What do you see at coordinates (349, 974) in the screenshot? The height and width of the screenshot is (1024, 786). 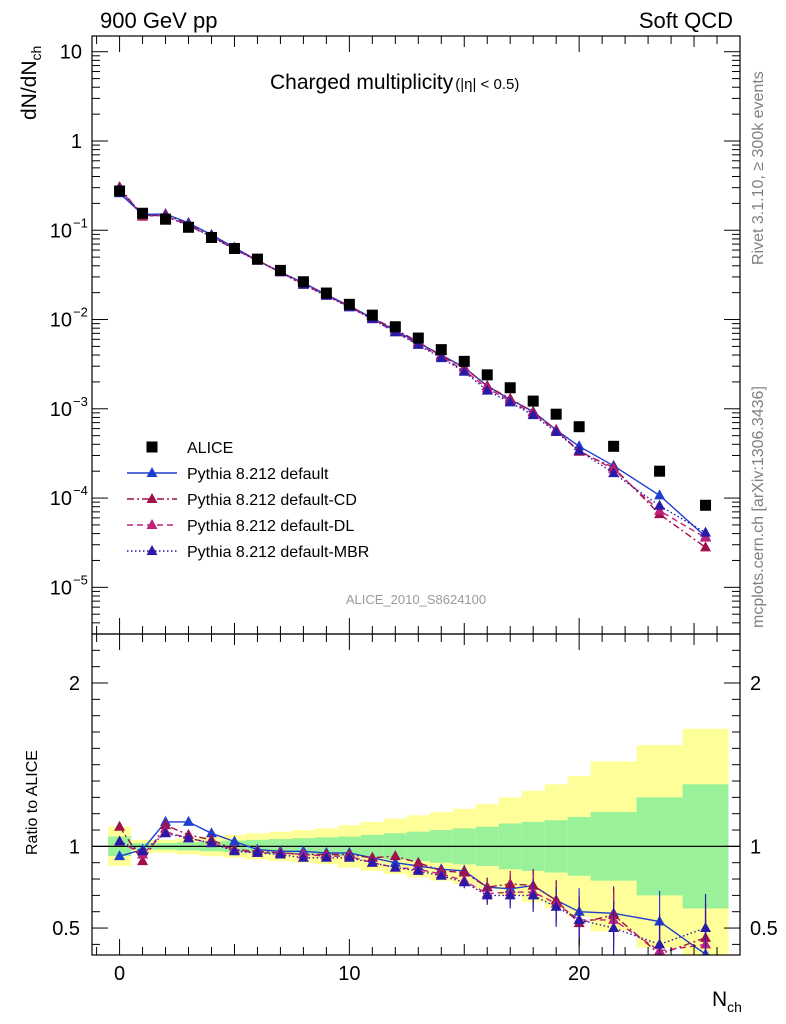 I see `x-tick-label: 10` at bounding box center [349, 974].